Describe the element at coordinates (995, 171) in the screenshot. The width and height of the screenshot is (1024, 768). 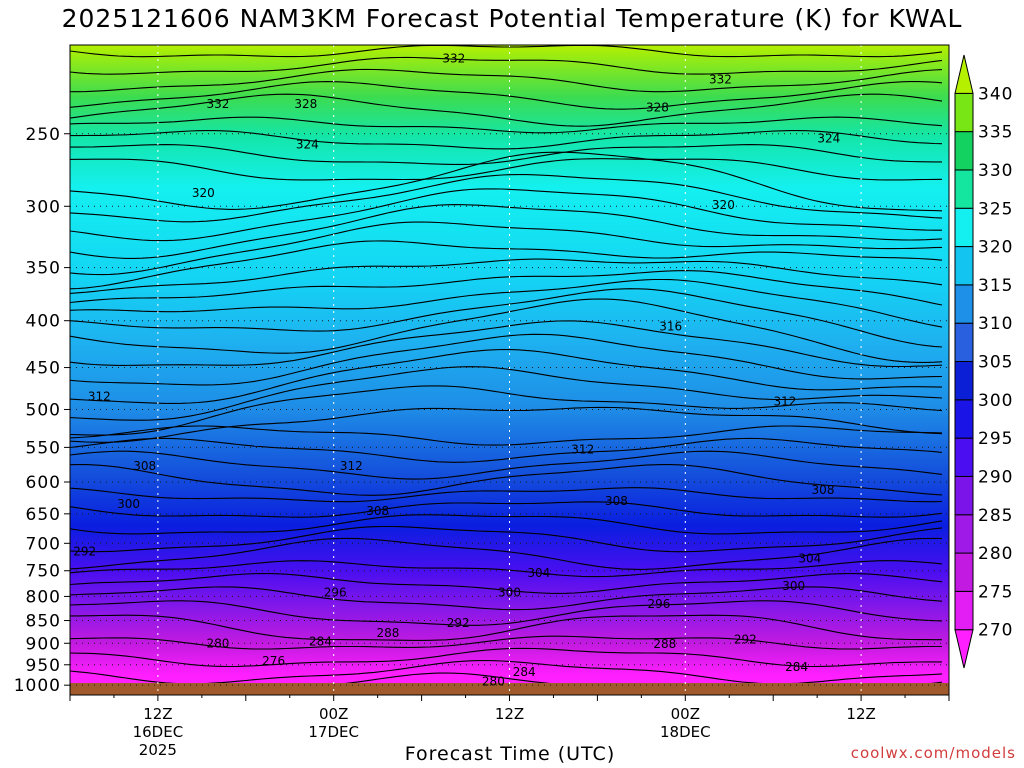
I see `colorbar-label: 330` at that location.